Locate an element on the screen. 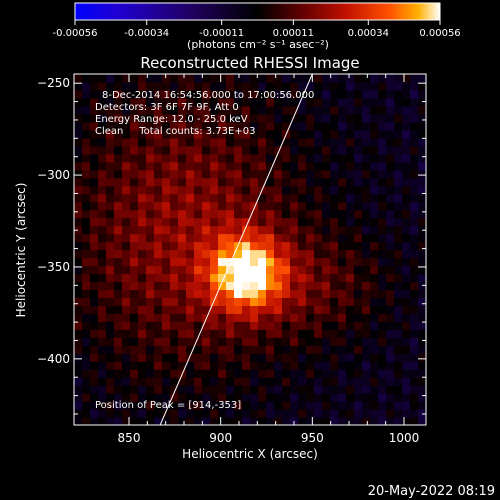  colorbar-tick-label: -0.00011 is located at coordinates (221, 33).